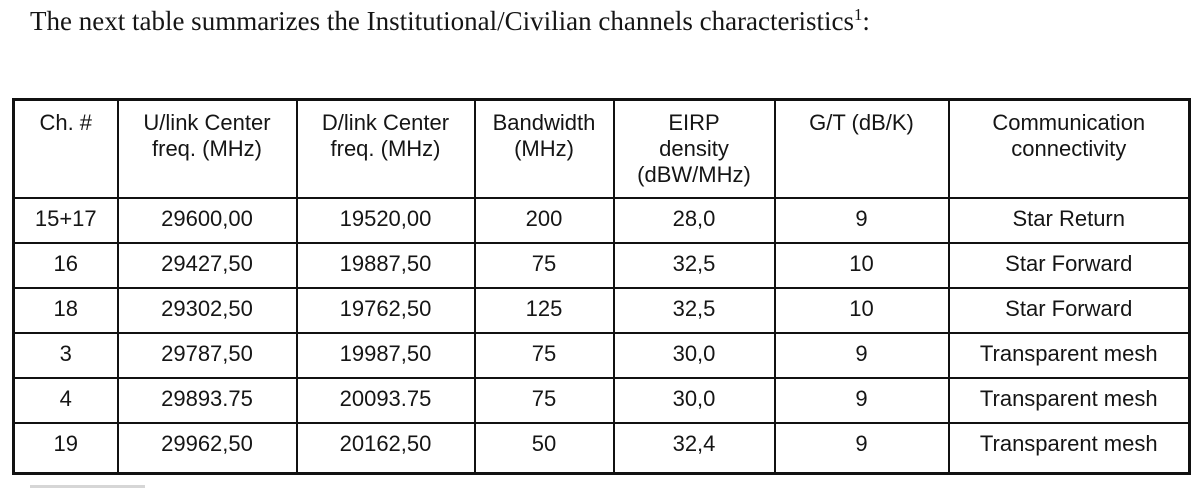 The height and width of the screenshot is (488, 1200). I want to click on cell-downlink-freq: 19520,00, so click(385, 220).